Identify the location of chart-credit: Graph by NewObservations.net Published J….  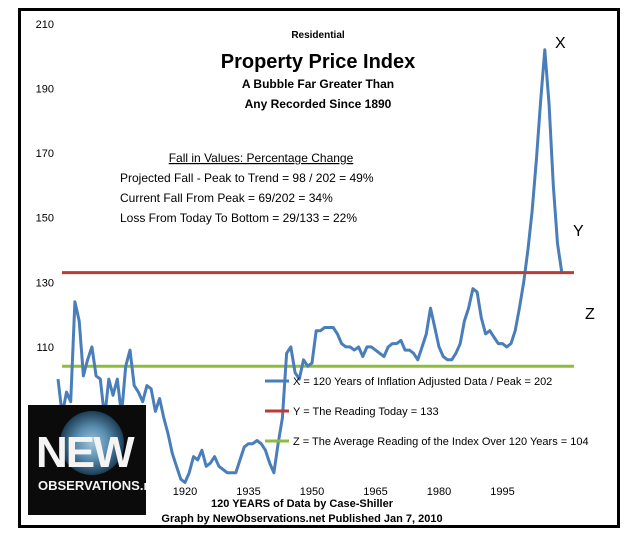
(301, 519).